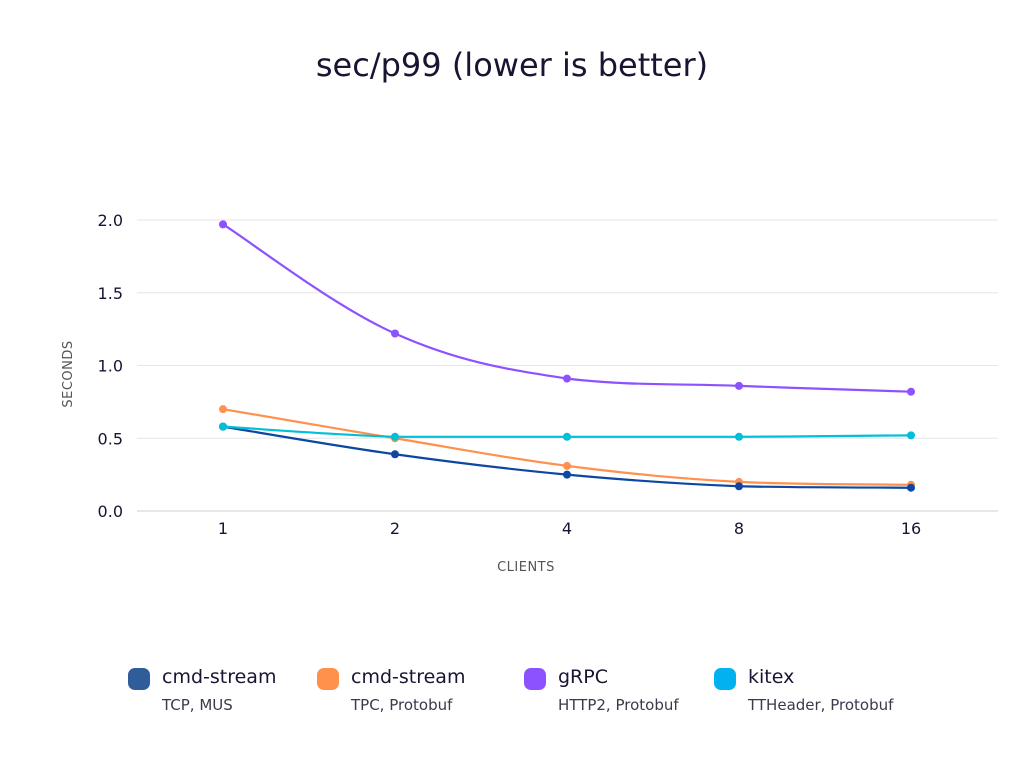 The width and height of the screenshot is (1024, 768). Describe the element at coordinates (110, 438) in the screenshot. I see `y-tick-label: 0.5` at that location.